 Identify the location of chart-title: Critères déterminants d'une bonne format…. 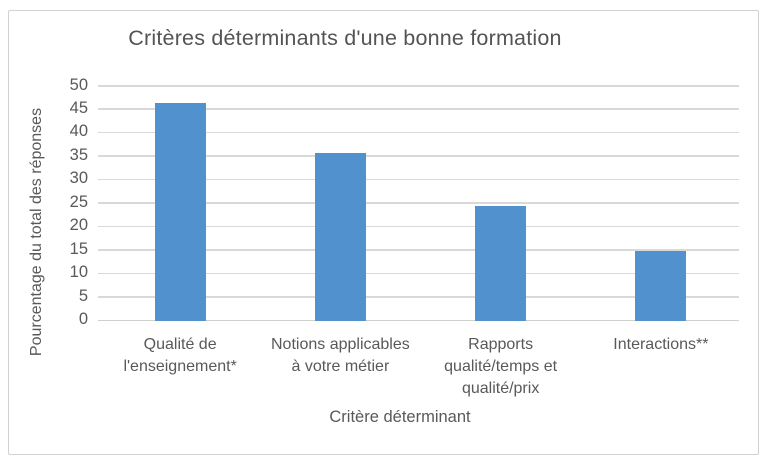
(345, 38).